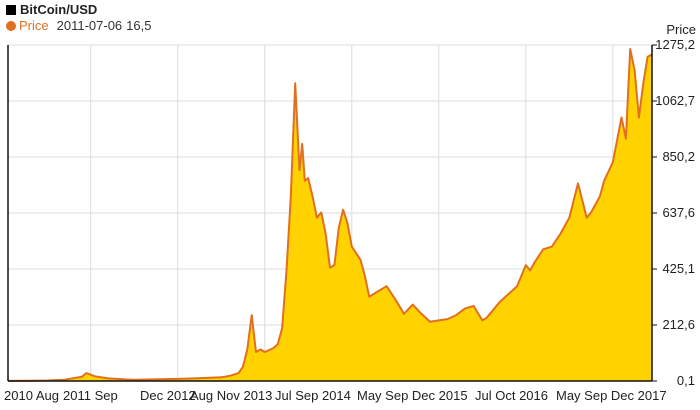  What do you see at coordinates (89, 25) in the screenshot?
I see `readout-date: 2011-07-06` at bounding box center [89, 25].